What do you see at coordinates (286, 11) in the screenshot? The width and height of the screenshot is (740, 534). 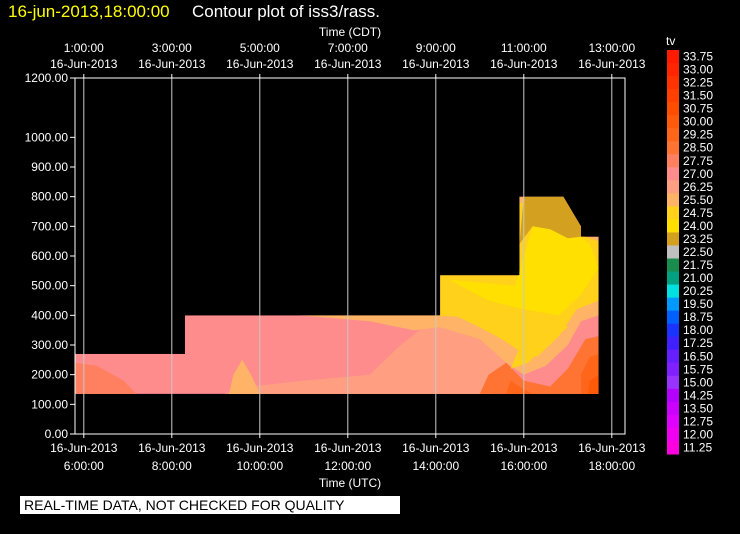 I see `chart-title: Contour plot of iss3/rass.` at bounding box center [286, 11].